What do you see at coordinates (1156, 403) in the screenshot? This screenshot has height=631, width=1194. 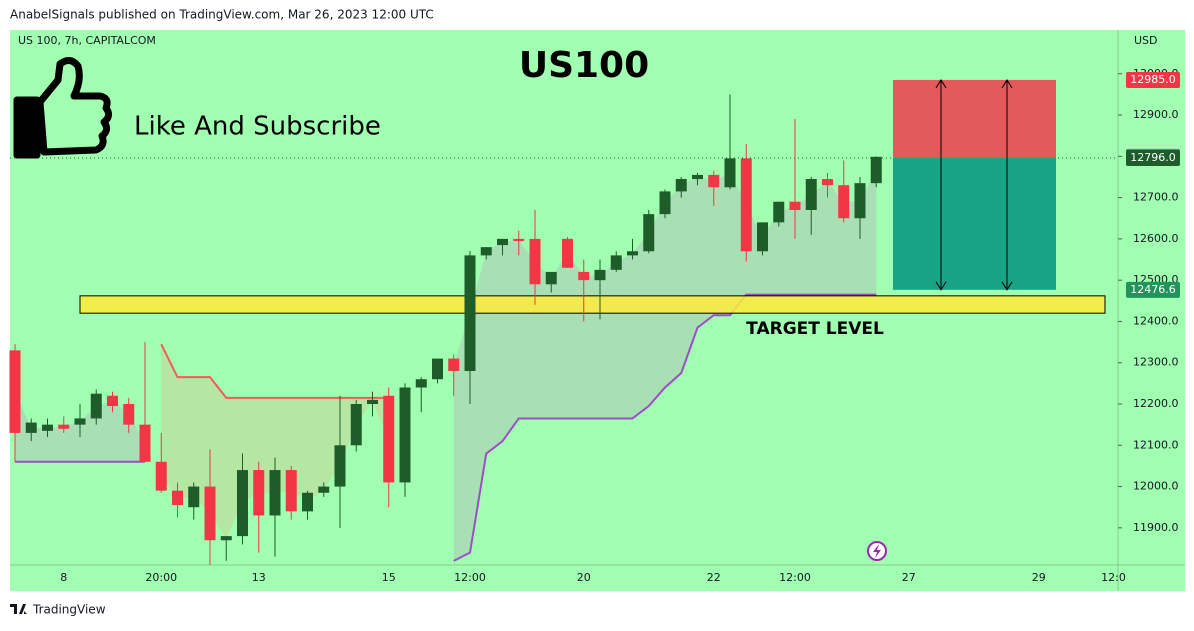 I see `y-tick-label: 12200.0` at bounding box center [1156, 403].